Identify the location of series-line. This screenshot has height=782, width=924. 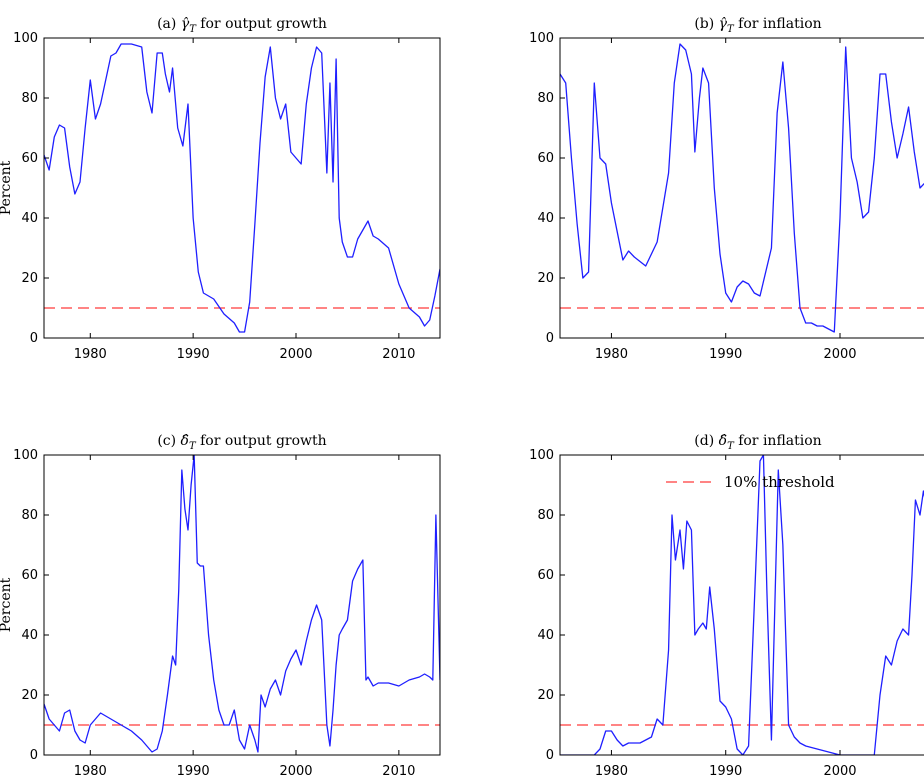
(742, 188).